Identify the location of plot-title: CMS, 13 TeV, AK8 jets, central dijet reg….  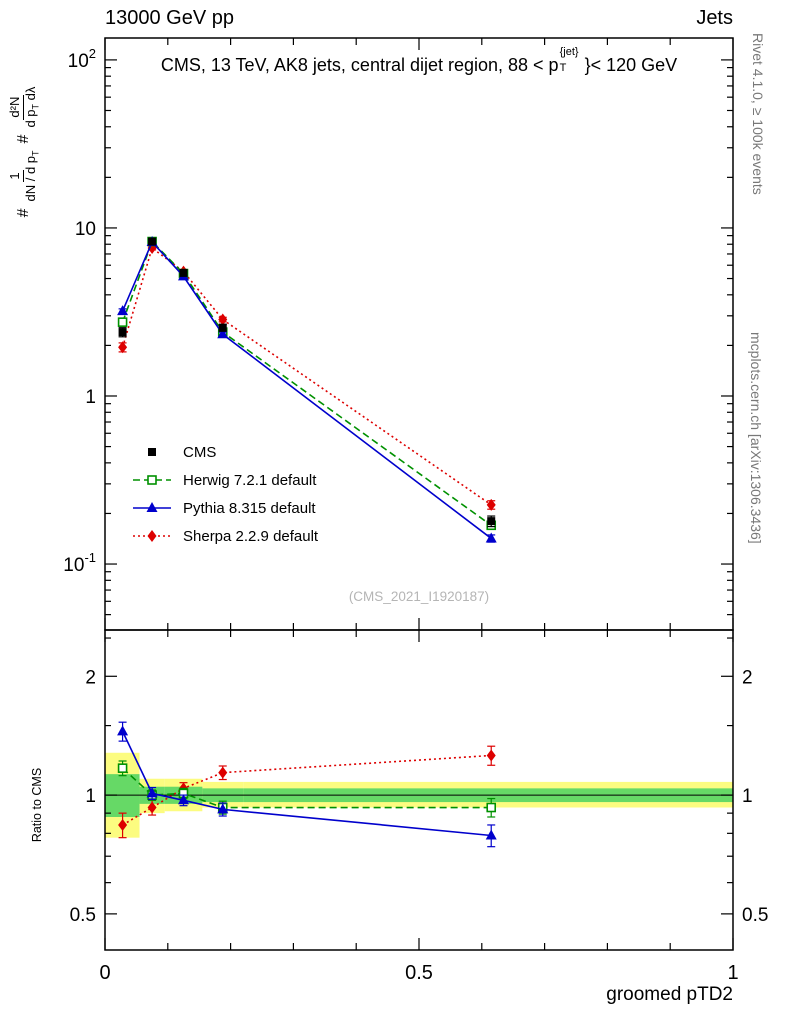
(419, 61).